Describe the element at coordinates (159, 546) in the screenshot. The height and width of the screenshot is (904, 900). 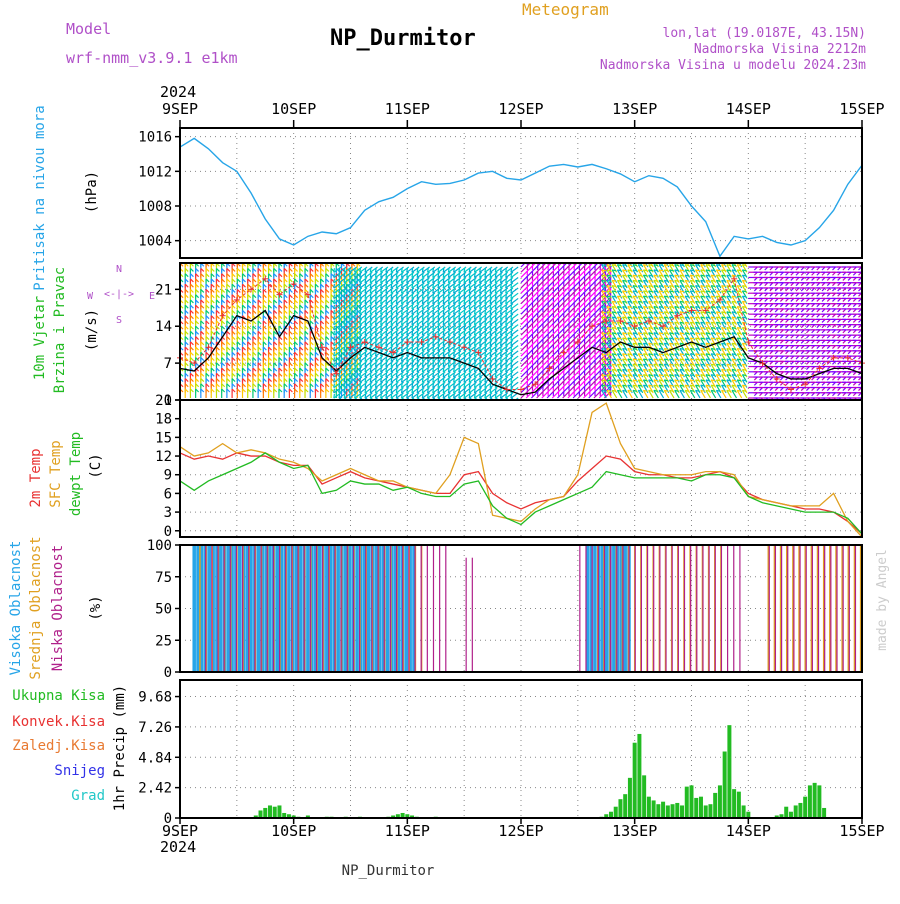
I see `y-tick-label: 100` at that location.